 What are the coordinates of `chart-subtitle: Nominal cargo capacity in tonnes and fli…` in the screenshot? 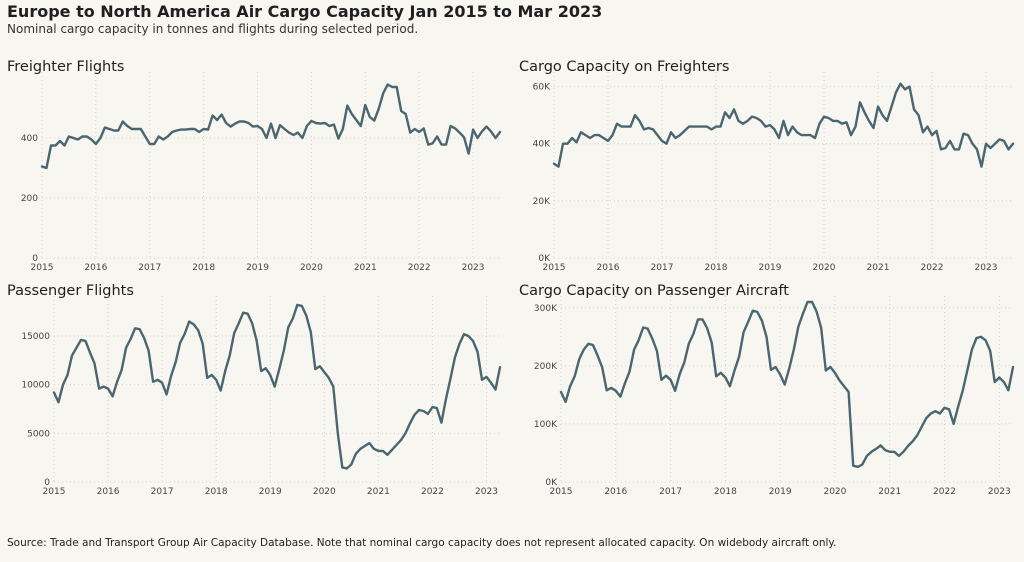 It's located at (213, 29).